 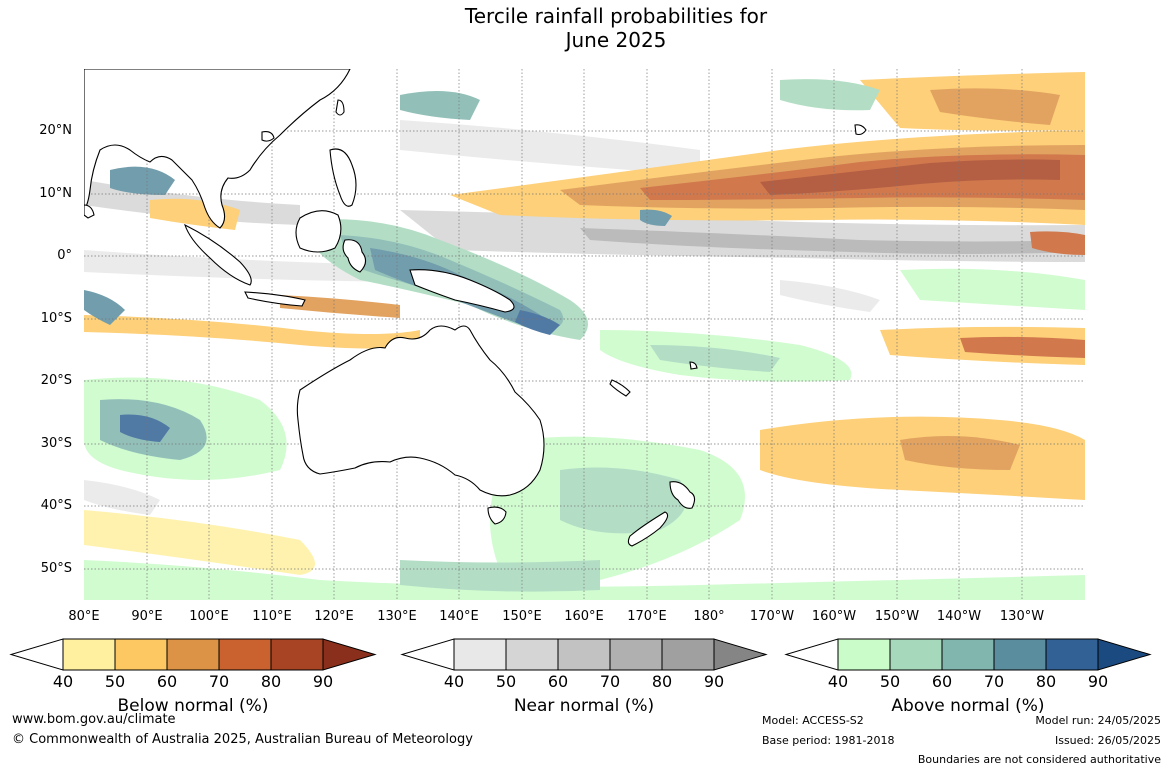 I want to click on lon-label: 130°E, so click(x=397, y=616).